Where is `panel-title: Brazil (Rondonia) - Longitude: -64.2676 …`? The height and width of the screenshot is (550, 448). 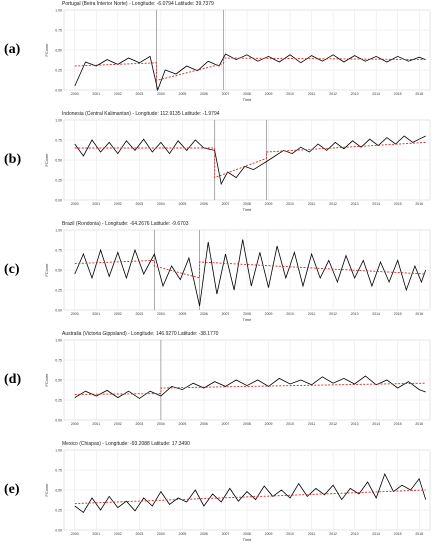 panel-title: Brazil (Rondonia) - Longitude: -64.2676 … is located at coordinates (125, 224).